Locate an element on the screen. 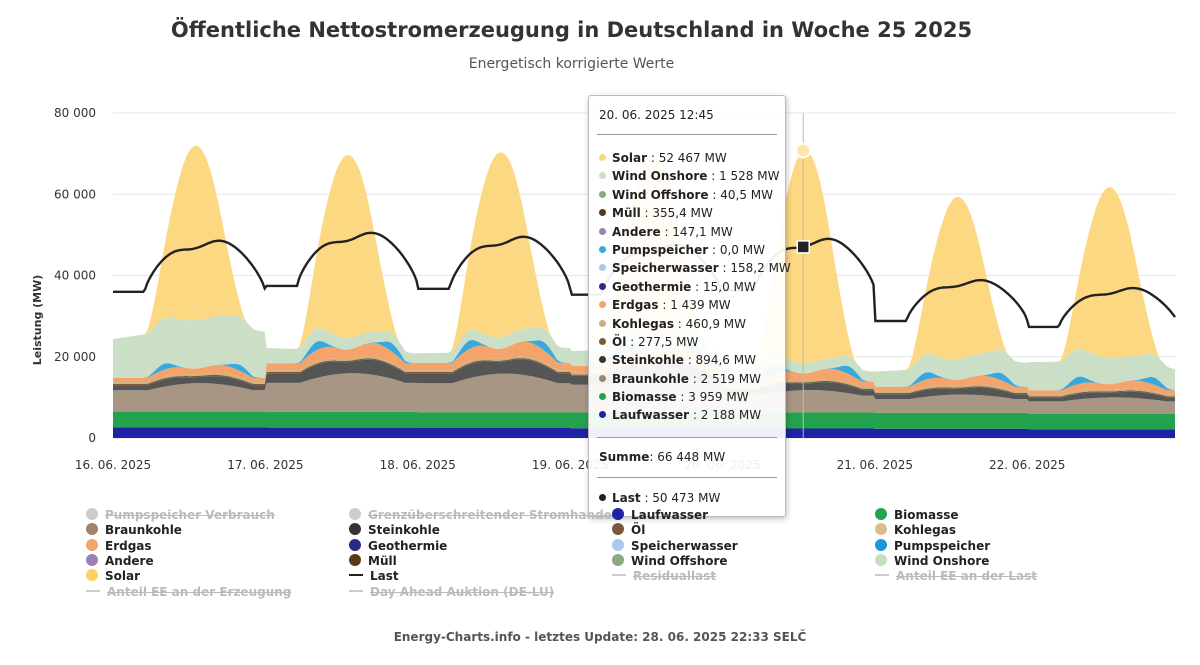  legend-label: Steinkohle is located at coordinates (404, 530).